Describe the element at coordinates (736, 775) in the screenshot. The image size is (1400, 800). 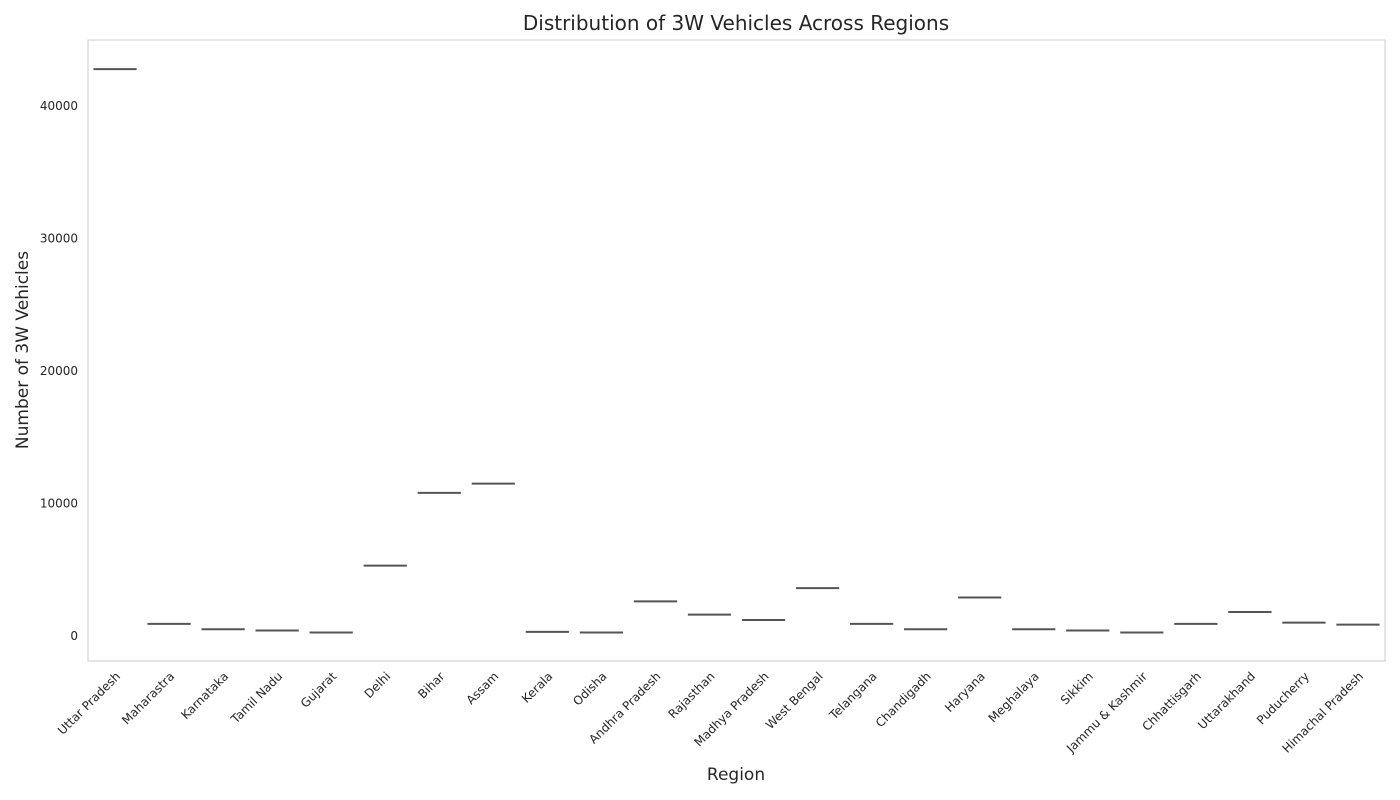
I see `x-axis-title: Region` at that location.